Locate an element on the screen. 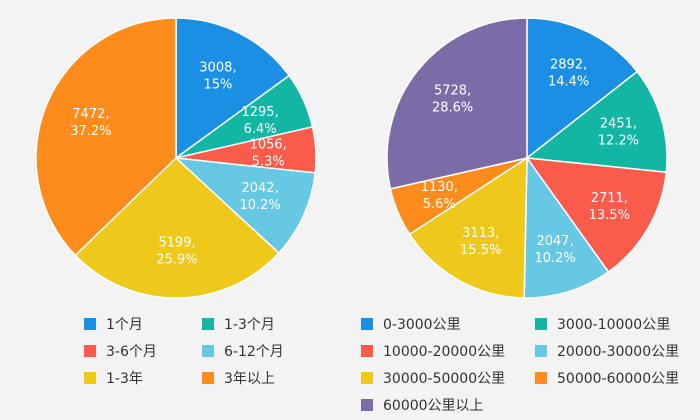 This screenshot has height=420, width=700. legend-label-0-4: 1-3年 is located at coordinates (124, 379).